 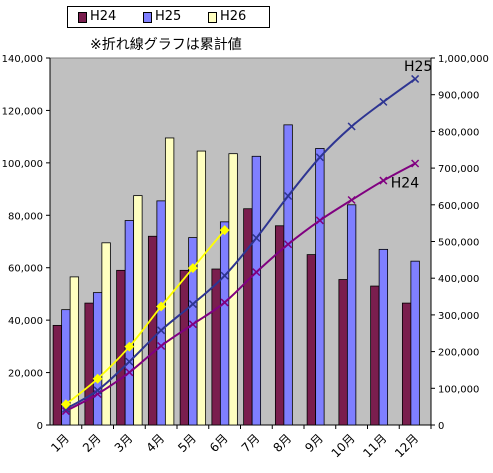 I want to click on x-tick-label: 10月, so click(x=343, y=445).